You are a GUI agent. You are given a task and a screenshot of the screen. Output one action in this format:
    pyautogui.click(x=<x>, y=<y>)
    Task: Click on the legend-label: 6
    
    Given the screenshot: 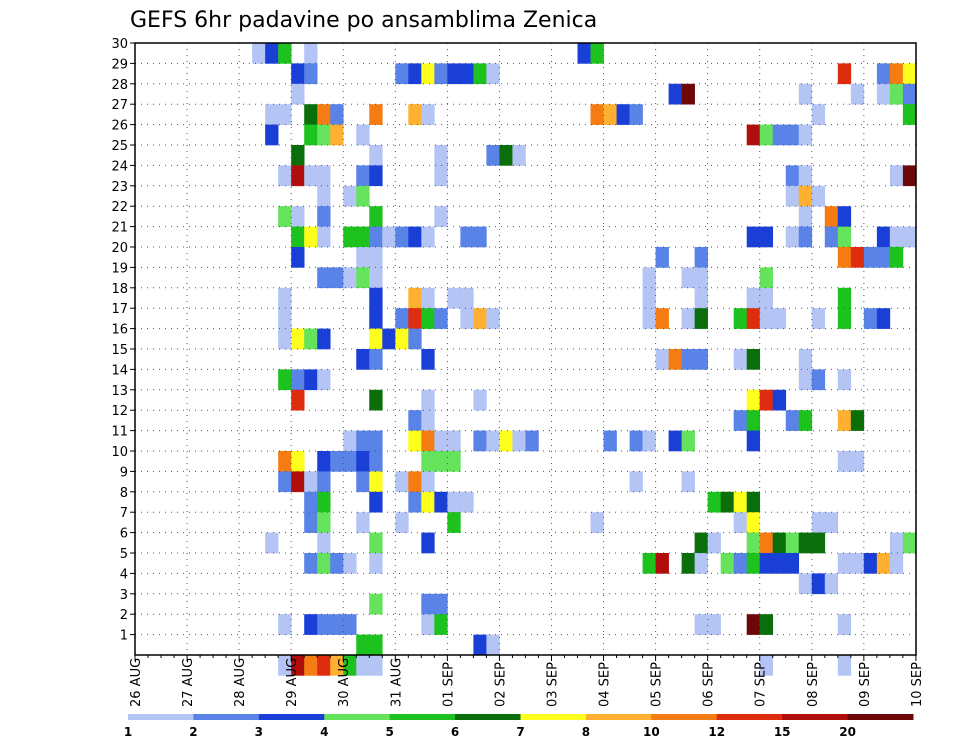 What is the action you would take?
    pyautogui.click(x=455, y=732)
    